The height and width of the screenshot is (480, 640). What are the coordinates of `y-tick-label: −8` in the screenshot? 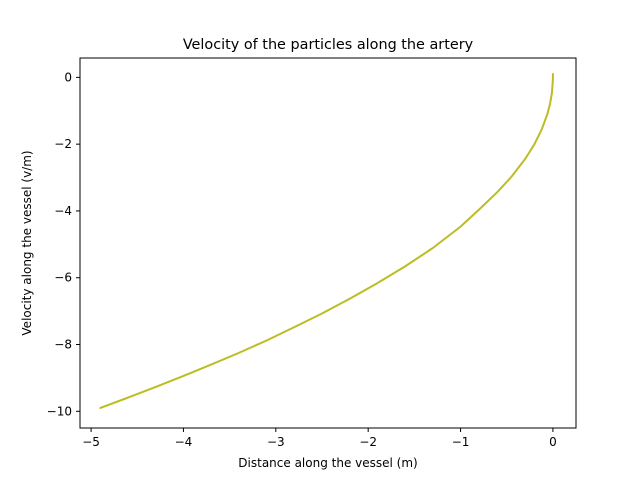 It's located at (63, 345).